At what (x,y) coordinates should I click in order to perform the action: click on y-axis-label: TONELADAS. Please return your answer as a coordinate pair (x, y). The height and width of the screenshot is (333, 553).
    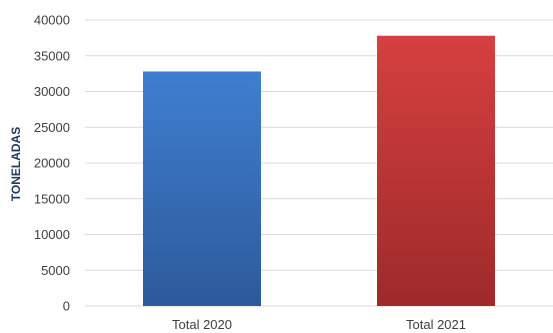
    Looking at the image, I should click on (16, 164).